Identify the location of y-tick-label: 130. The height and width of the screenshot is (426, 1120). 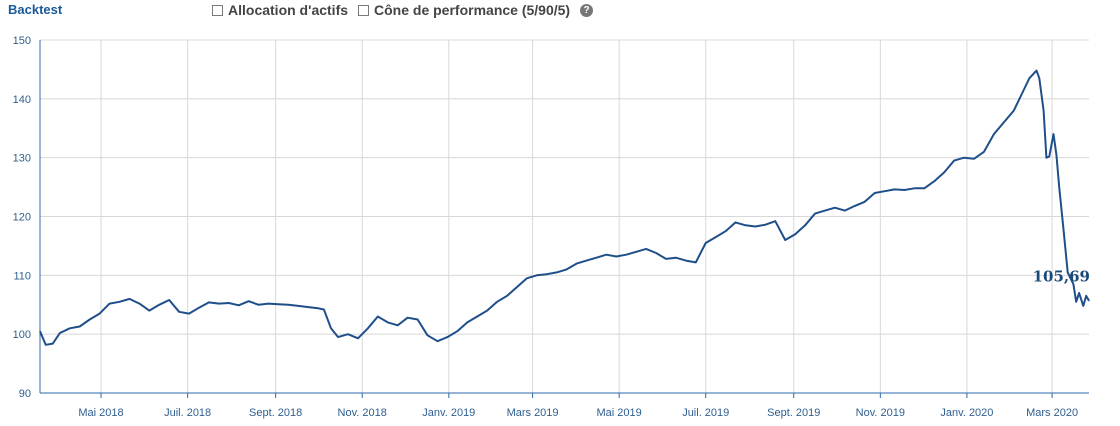
(22, 159).